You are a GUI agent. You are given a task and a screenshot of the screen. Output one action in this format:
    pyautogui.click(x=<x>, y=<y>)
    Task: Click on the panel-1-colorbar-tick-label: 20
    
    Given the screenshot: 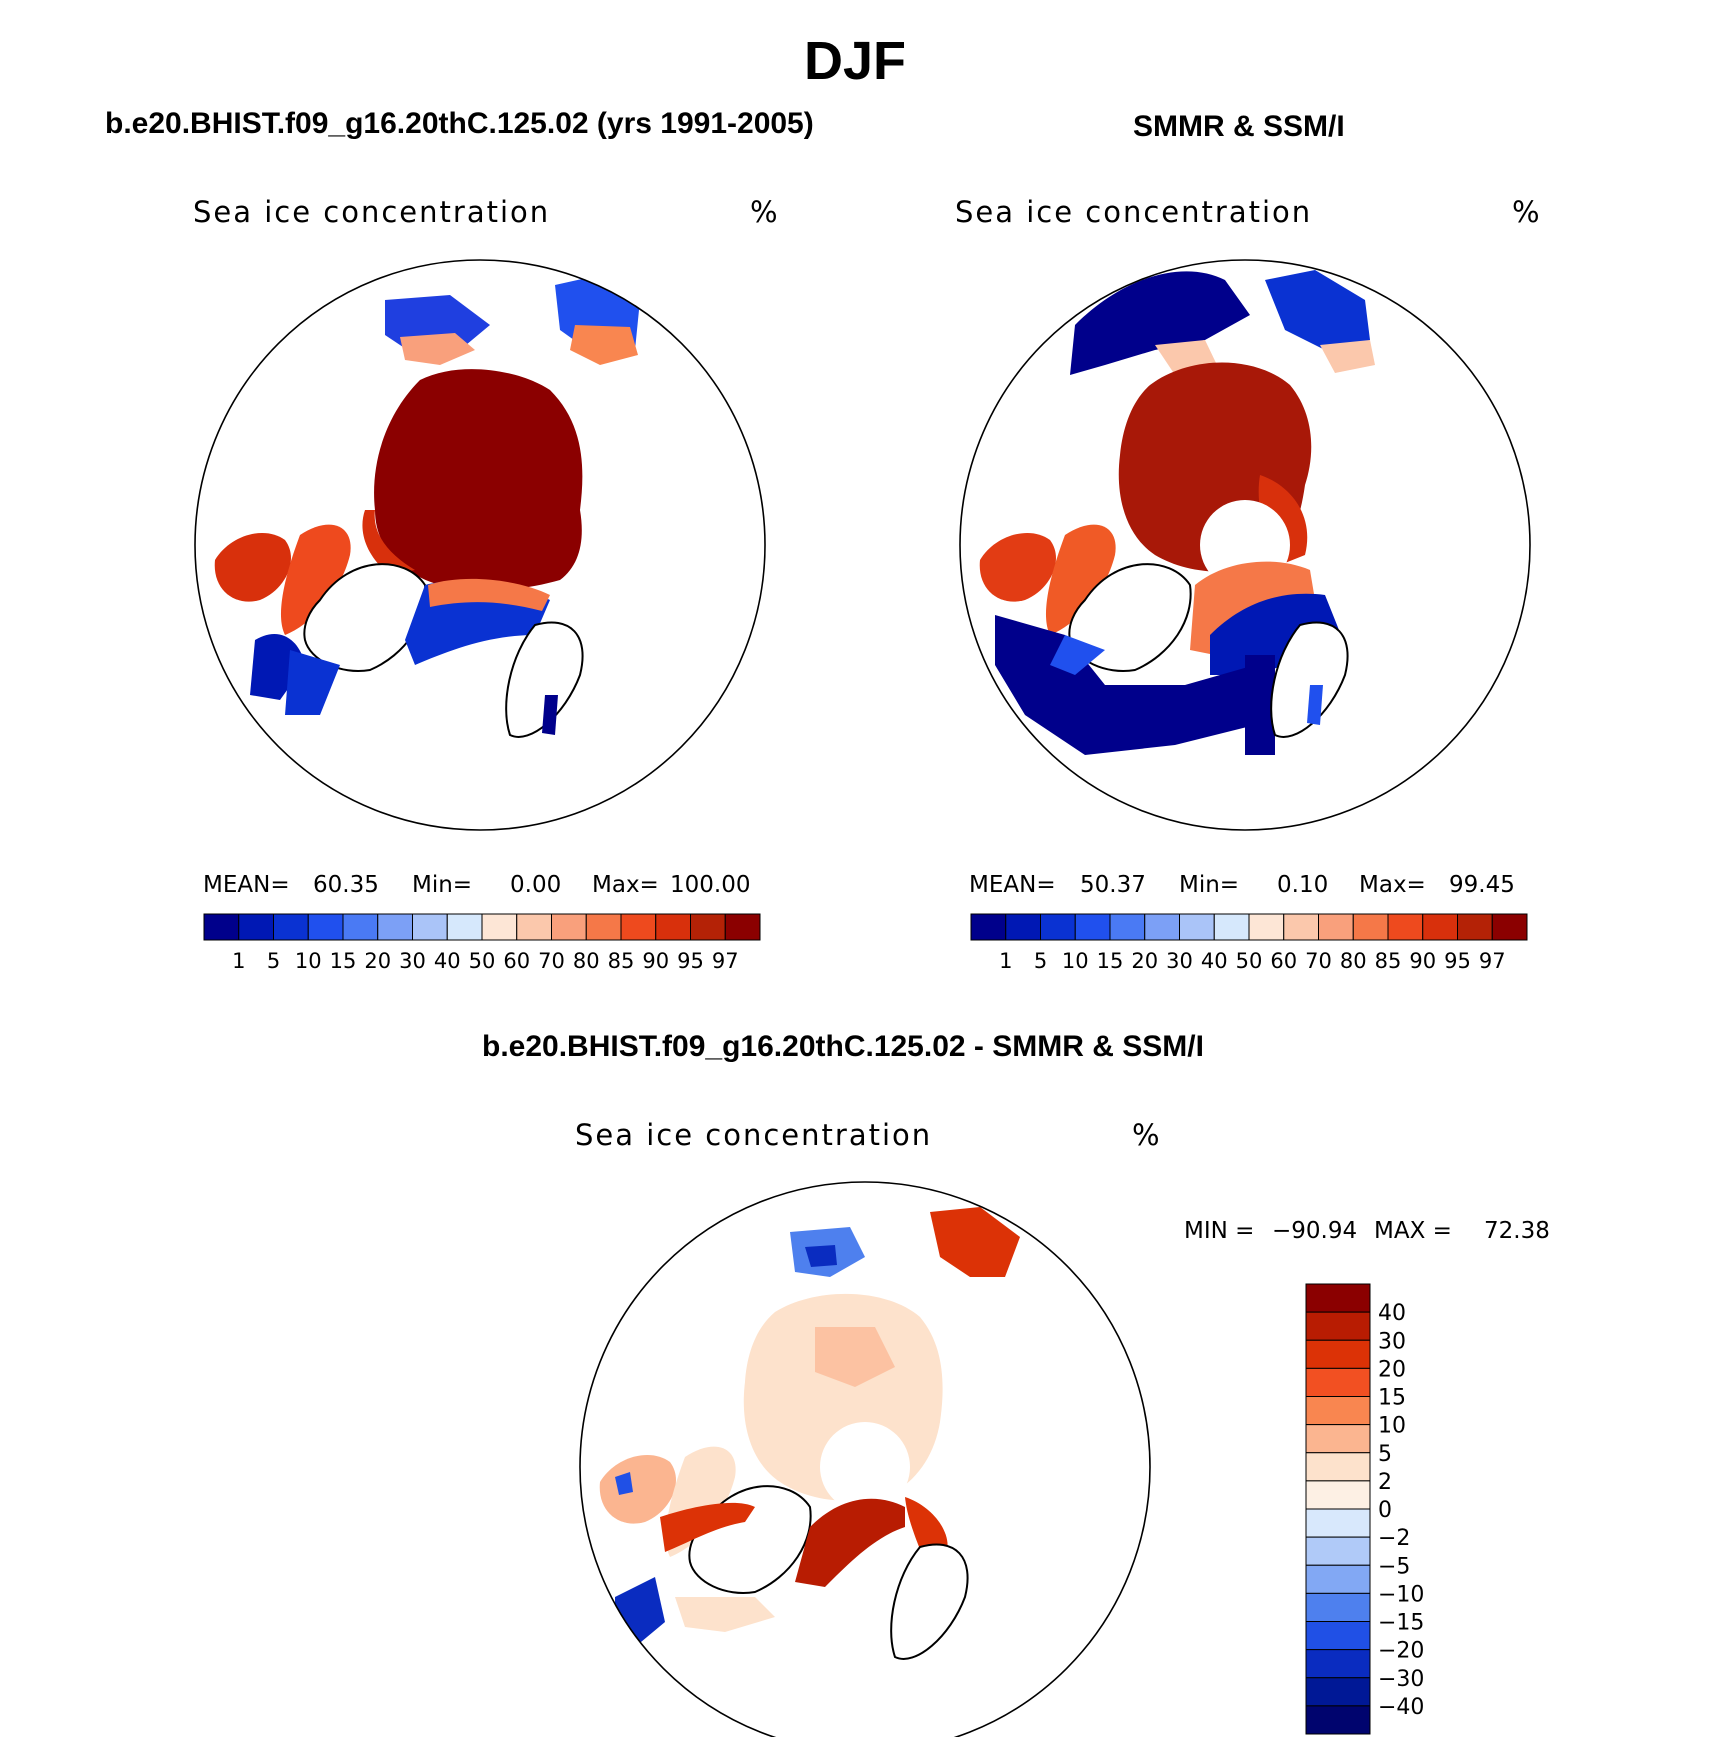 What is the action you would take?
    pyautogui.click(x=377, y=961)
    